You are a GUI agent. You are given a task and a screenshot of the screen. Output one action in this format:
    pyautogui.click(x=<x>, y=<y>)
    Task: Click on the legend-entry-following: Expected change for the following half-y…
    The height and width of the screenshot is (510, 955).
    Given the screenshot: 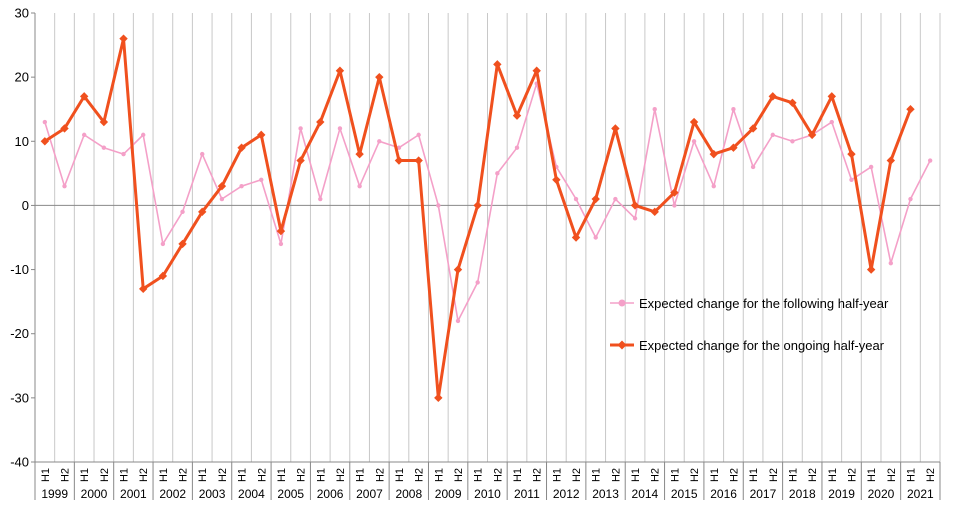 What is the action you would take?
    pyautogui.click(x=749, y=303)
    